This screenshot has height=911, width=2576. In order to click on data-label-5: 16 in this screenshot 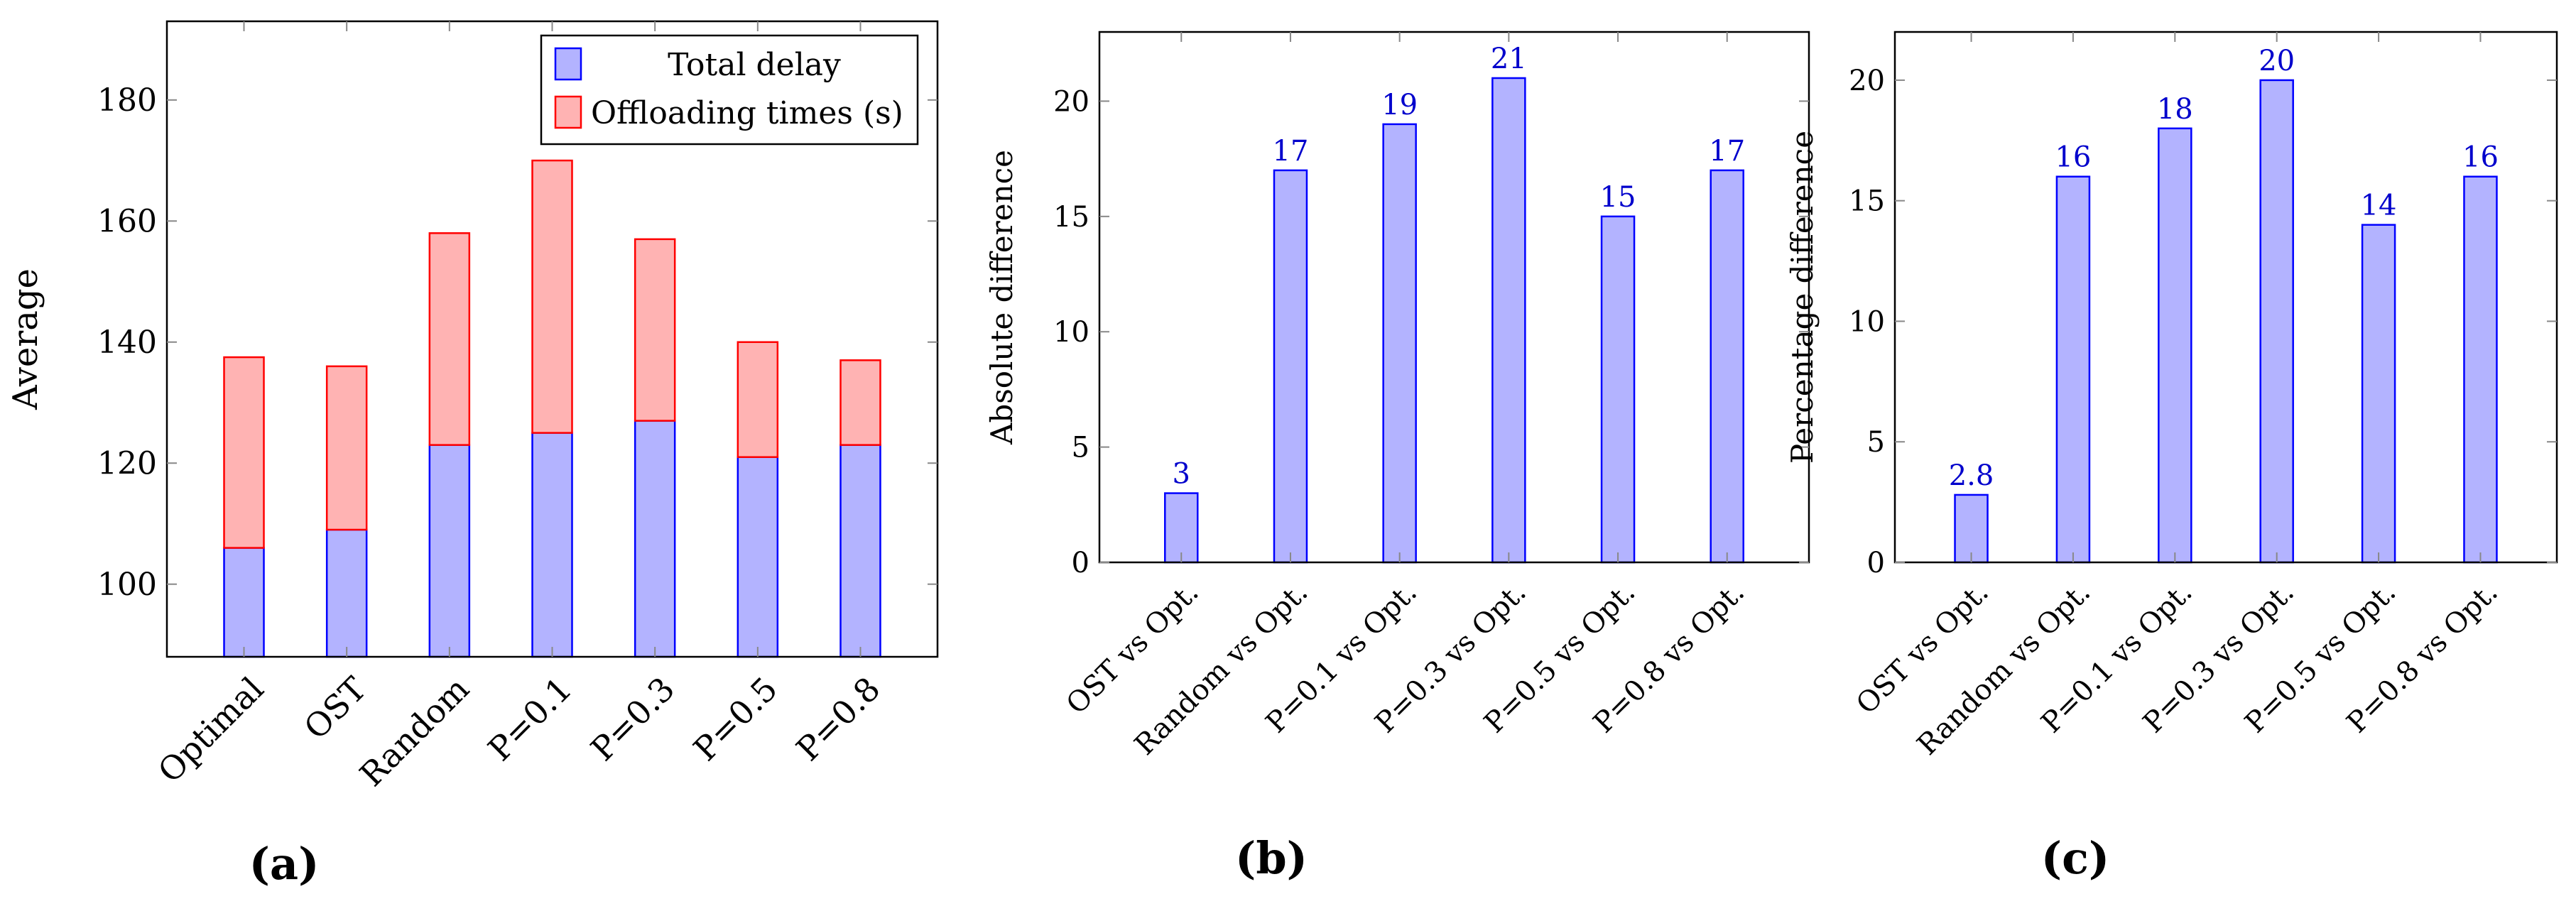, I will do `click(2480, 157)`.